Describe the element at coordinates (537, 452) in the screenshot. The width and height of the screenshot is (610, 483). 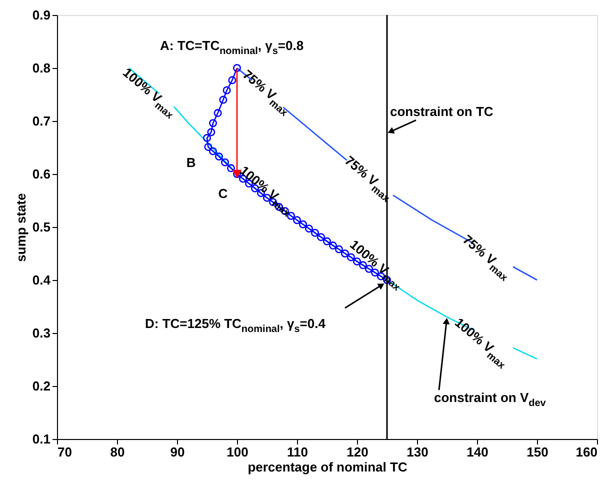
I see `x-tick-label: 150` at that location.